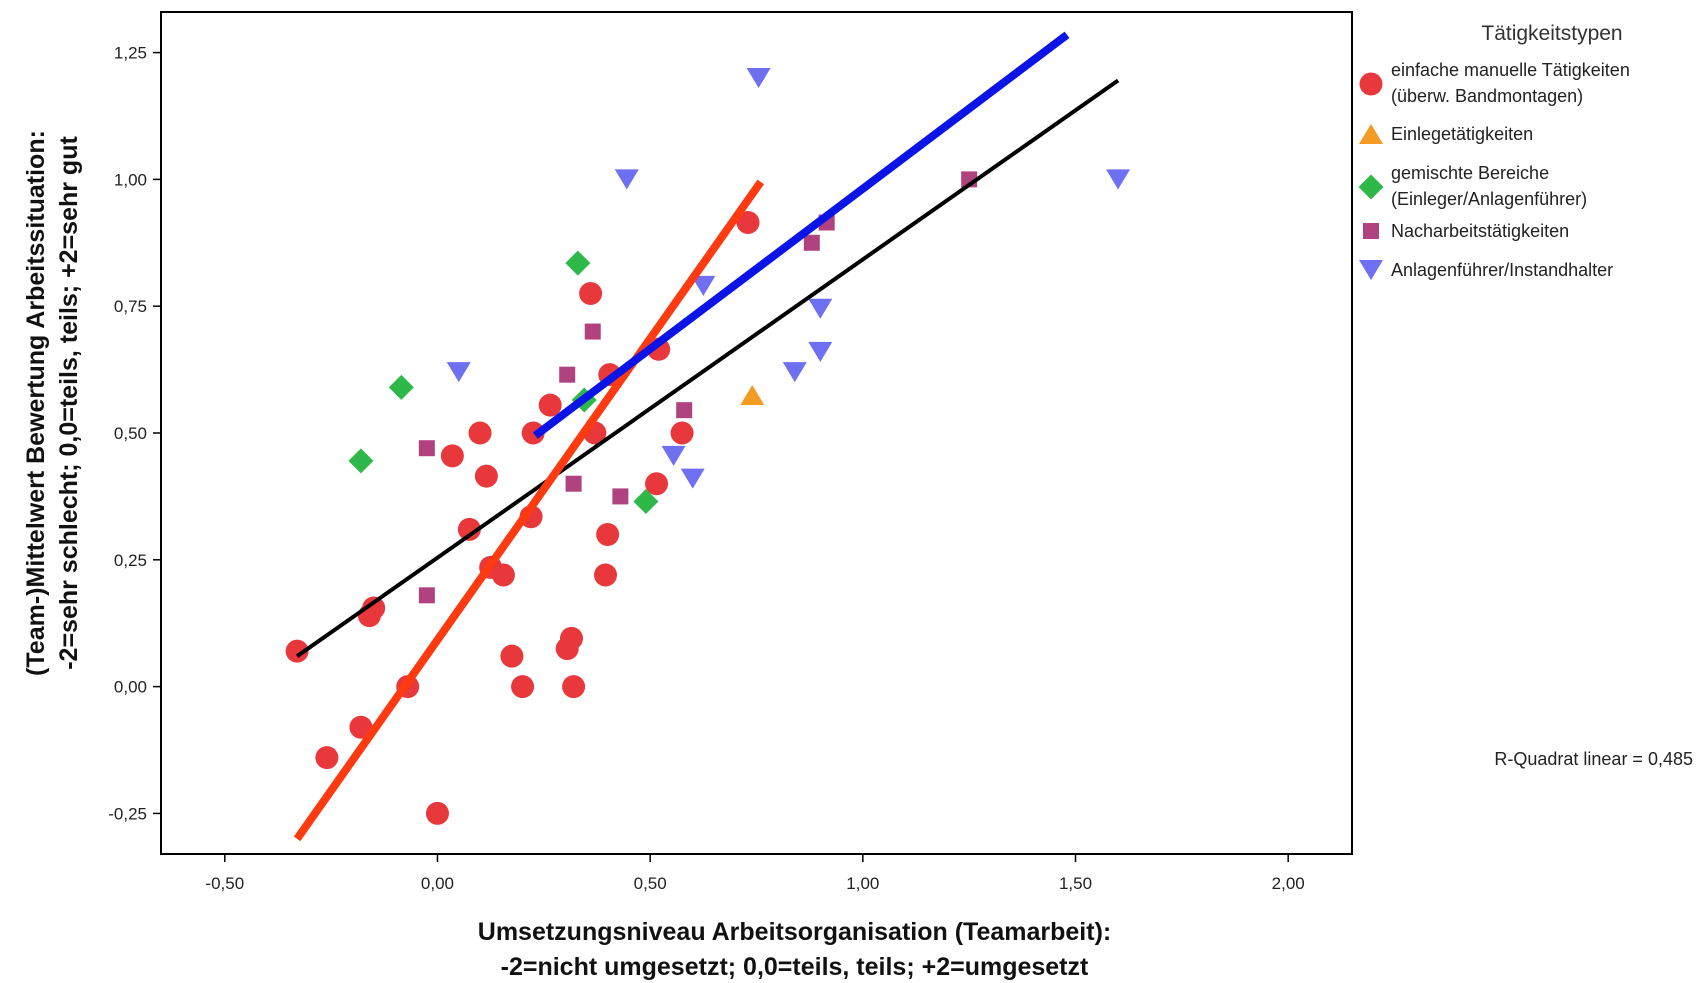 This screenshot has width=1708, height=983. Describe the element at coordinates (1487, 96) in the screenshot. I see `legend-label: (überw. Bandmontagen)` at that location.